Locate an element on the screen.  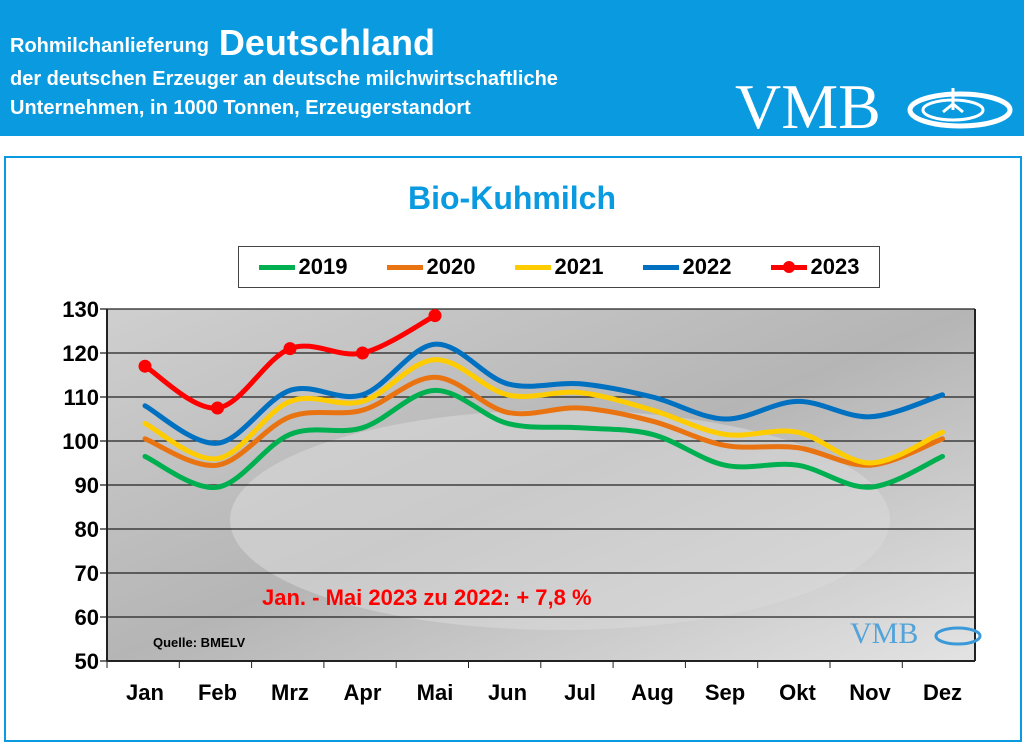
legend-label: 2023 is located at coordinates (835, 266).